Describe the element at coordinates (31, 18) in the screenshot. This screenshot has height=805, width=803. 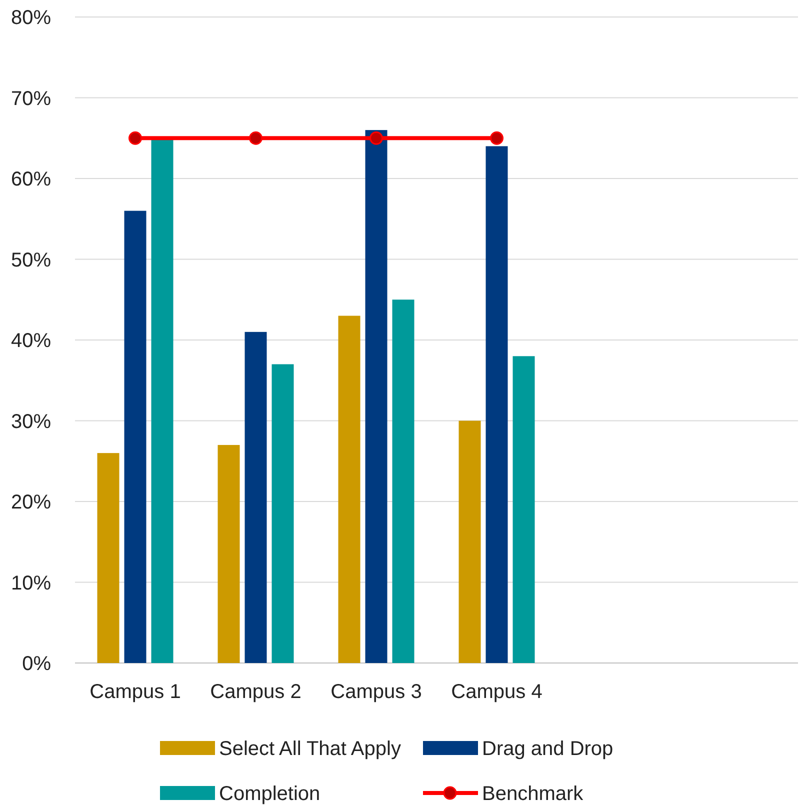
I see `y-tick-label: 80%` at that location.